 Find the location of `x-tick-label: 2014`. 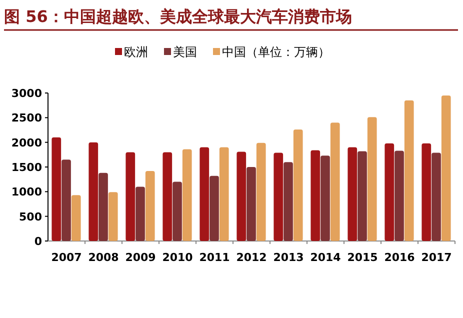

x-tick-label: 2014 is located at coordinates (326, 257).